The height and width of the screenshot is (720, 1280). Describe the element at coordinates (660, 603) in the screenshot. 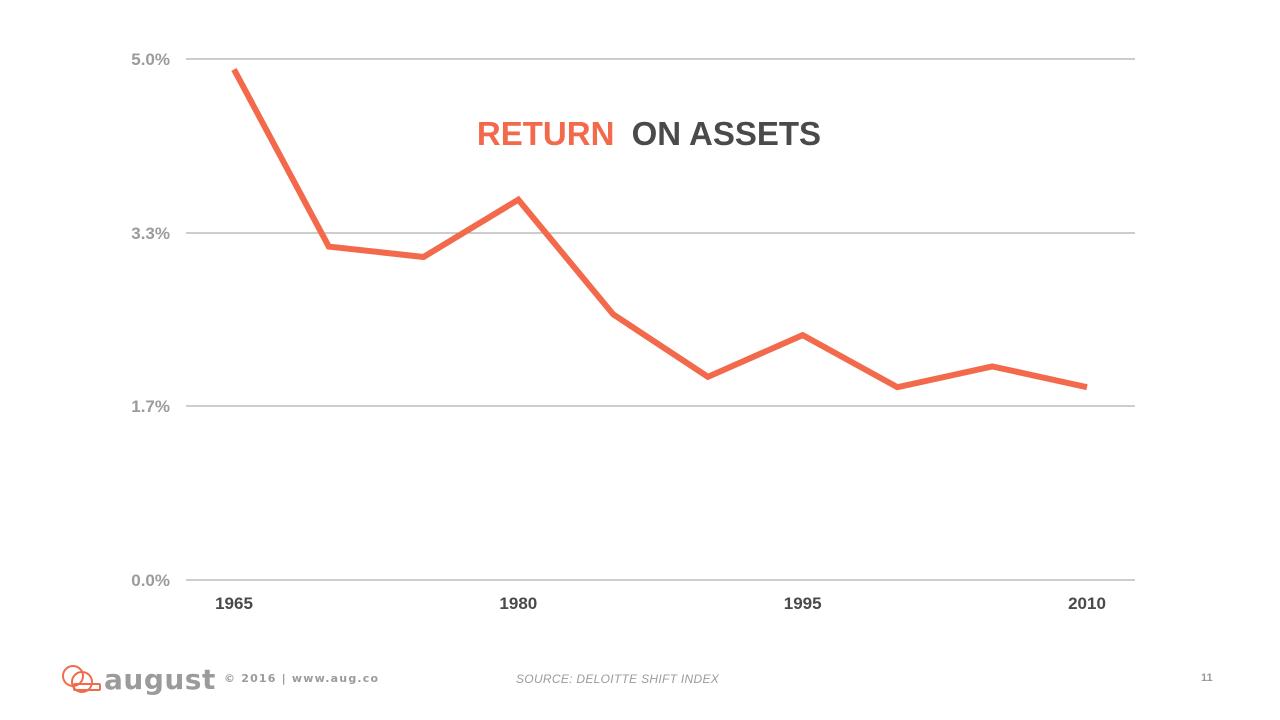

I see `x-axis-ticks: 1965 1980 1995 2010` at that location.